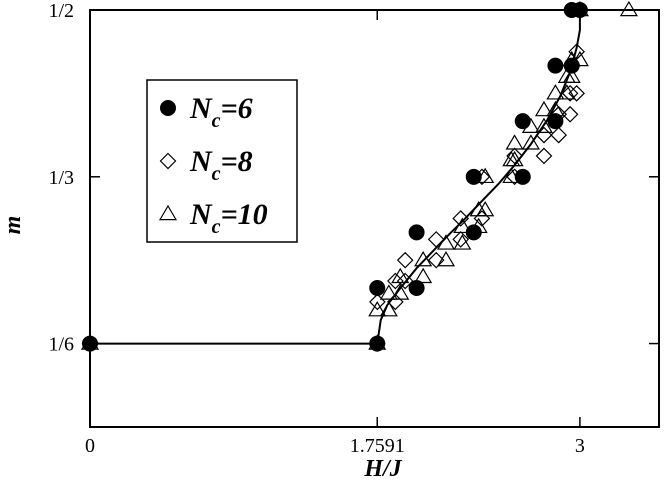 The image size is (664, 484). I want to click on legend-label-0: Nc=6, so click(221, 112).